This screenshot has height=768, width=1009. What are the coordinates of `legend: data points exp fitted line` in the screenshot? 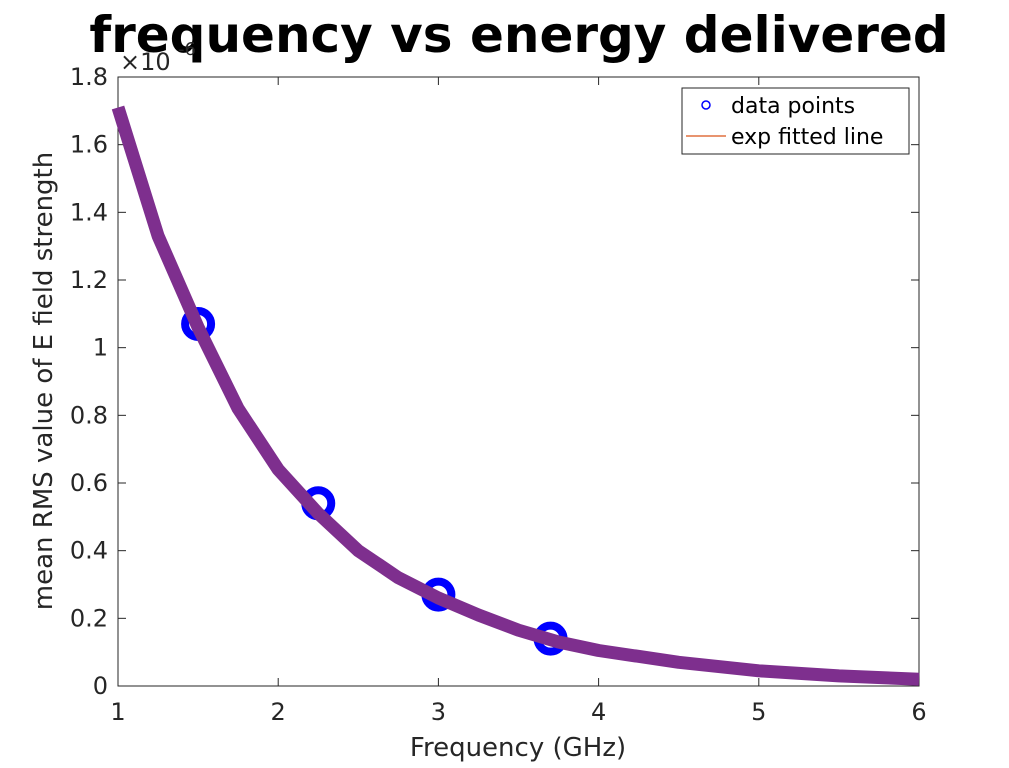 It's located at (795, 121).